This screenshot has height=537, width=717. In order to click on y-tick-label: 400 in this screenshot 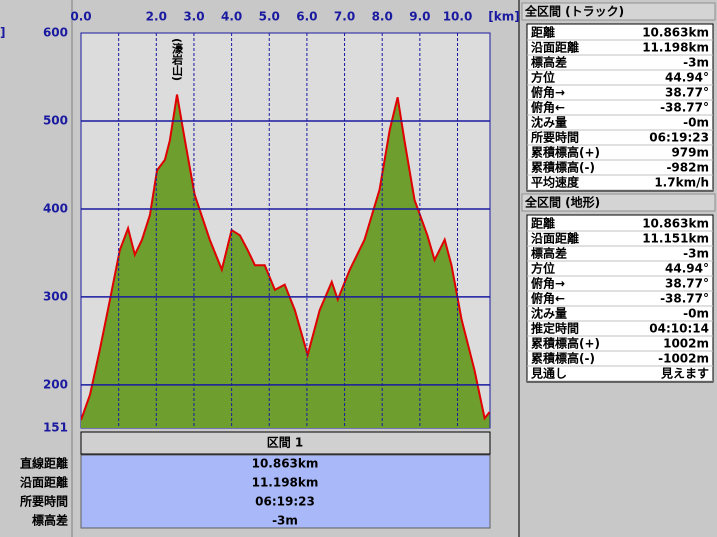, I will do `click(55, 208)`.